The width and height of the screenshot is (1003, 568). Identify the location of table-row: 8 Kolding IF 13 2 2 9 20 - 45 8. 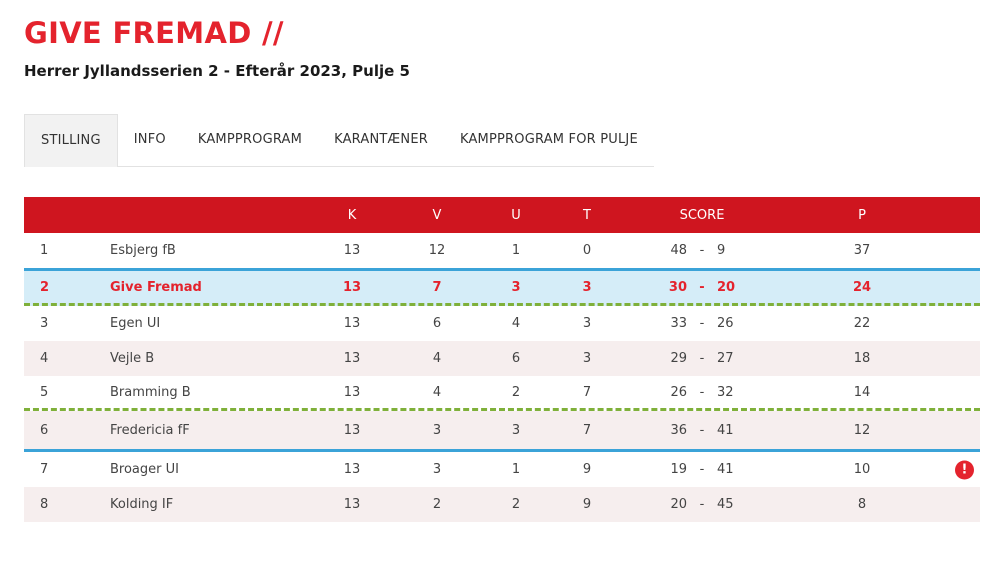
(502, 504).